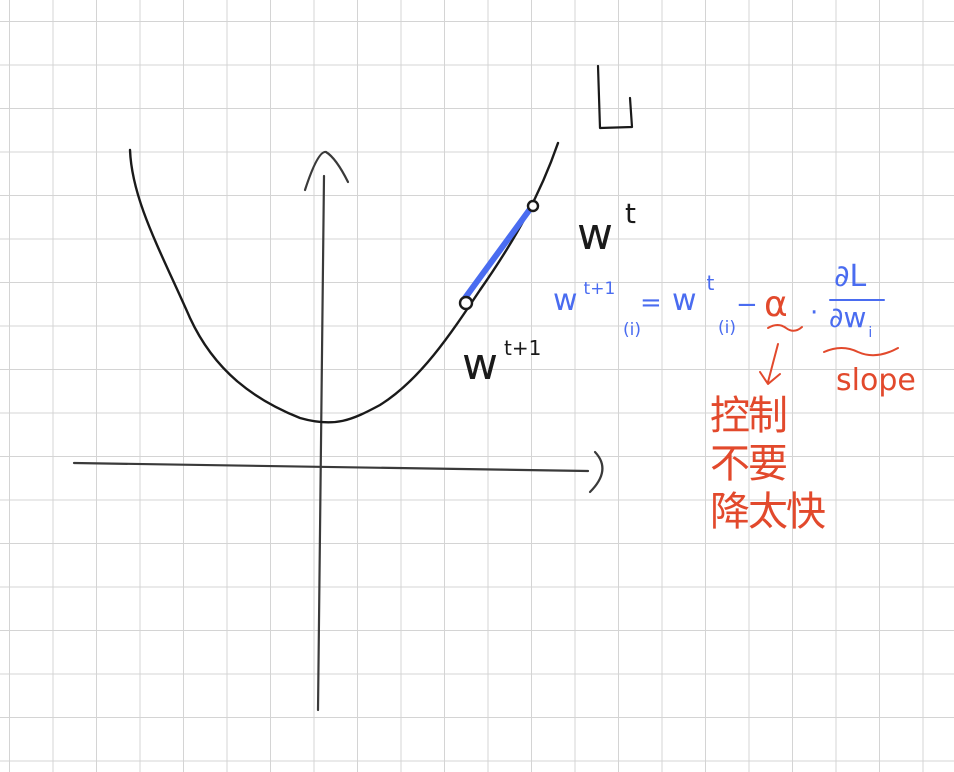 This screenshot has height=772, width=954. What do you see at coordinates (749, 464) in the screenshot?
I see `learning-rate-note-line-2: 不要` at bounding box center [749, 464].